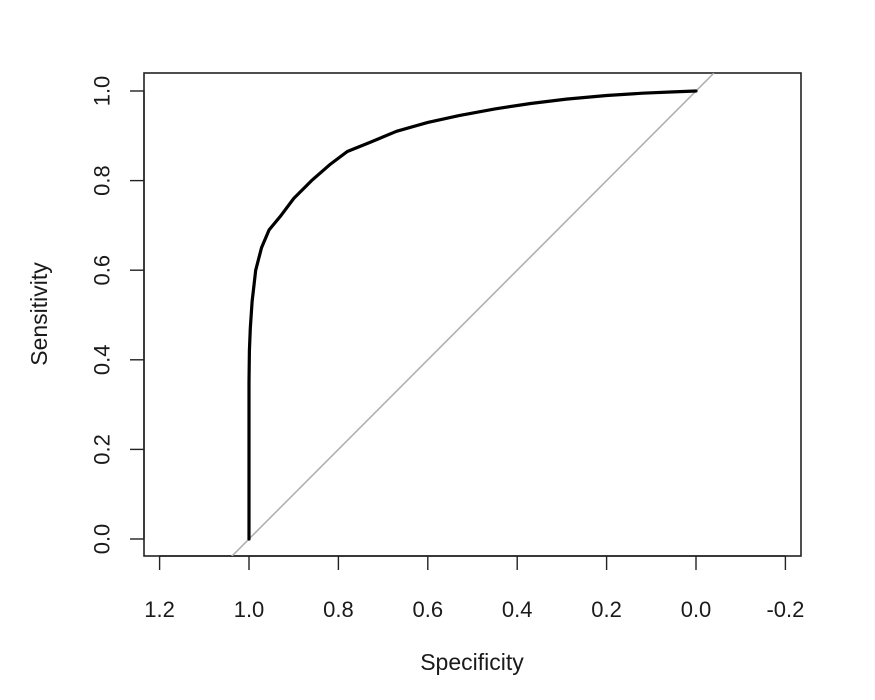 This screenshot has width=875, height=700. What do you see at coordinates (102, 180) in the screenshot?
I see `y-tick-label: 0.8` at bounding box center [102, 180].